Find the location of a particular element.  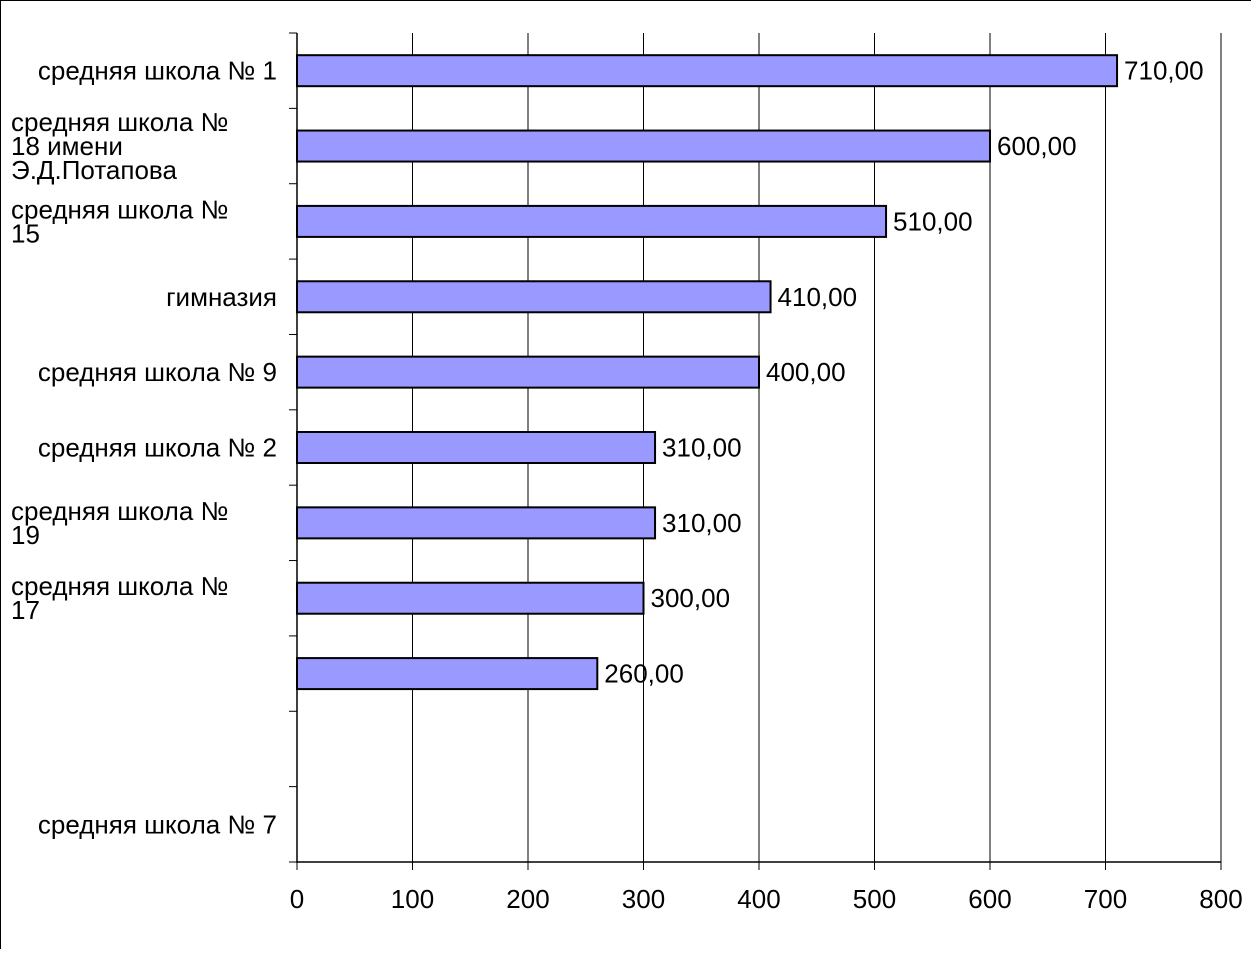

data-label: 300,00 is located at coordinates (691, 598).